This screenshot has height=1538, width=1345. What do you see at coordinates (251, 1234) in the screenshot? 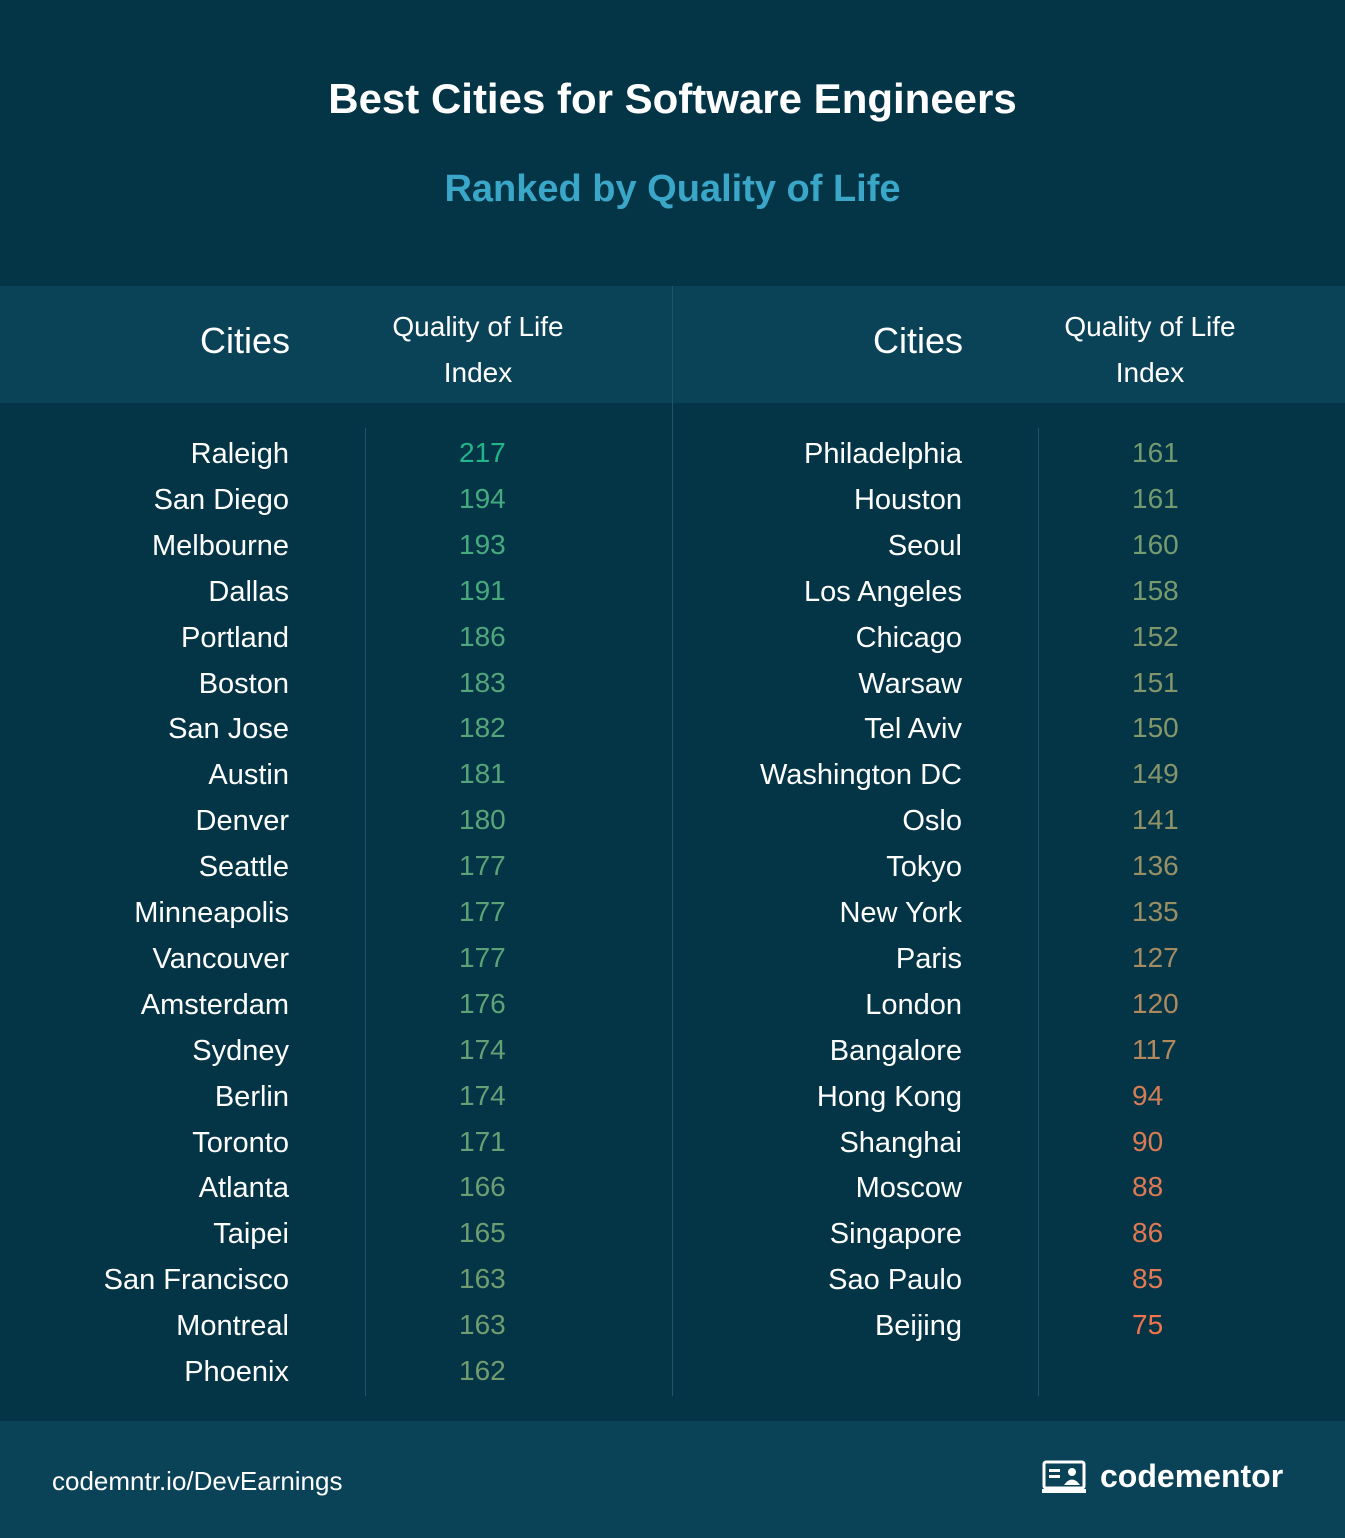
I see `city-label: Taipei` at bounding box center [251, 1234].